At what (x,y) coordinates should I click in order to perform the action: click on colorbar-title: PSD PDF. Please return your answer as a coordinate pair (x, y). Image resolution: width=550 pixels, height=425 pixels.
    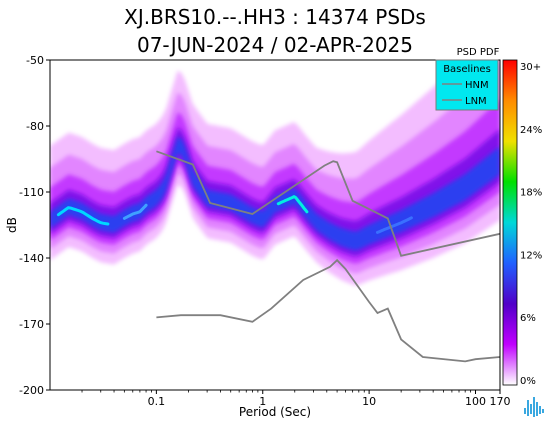
    Looking at the image, I should click on (478, 52).